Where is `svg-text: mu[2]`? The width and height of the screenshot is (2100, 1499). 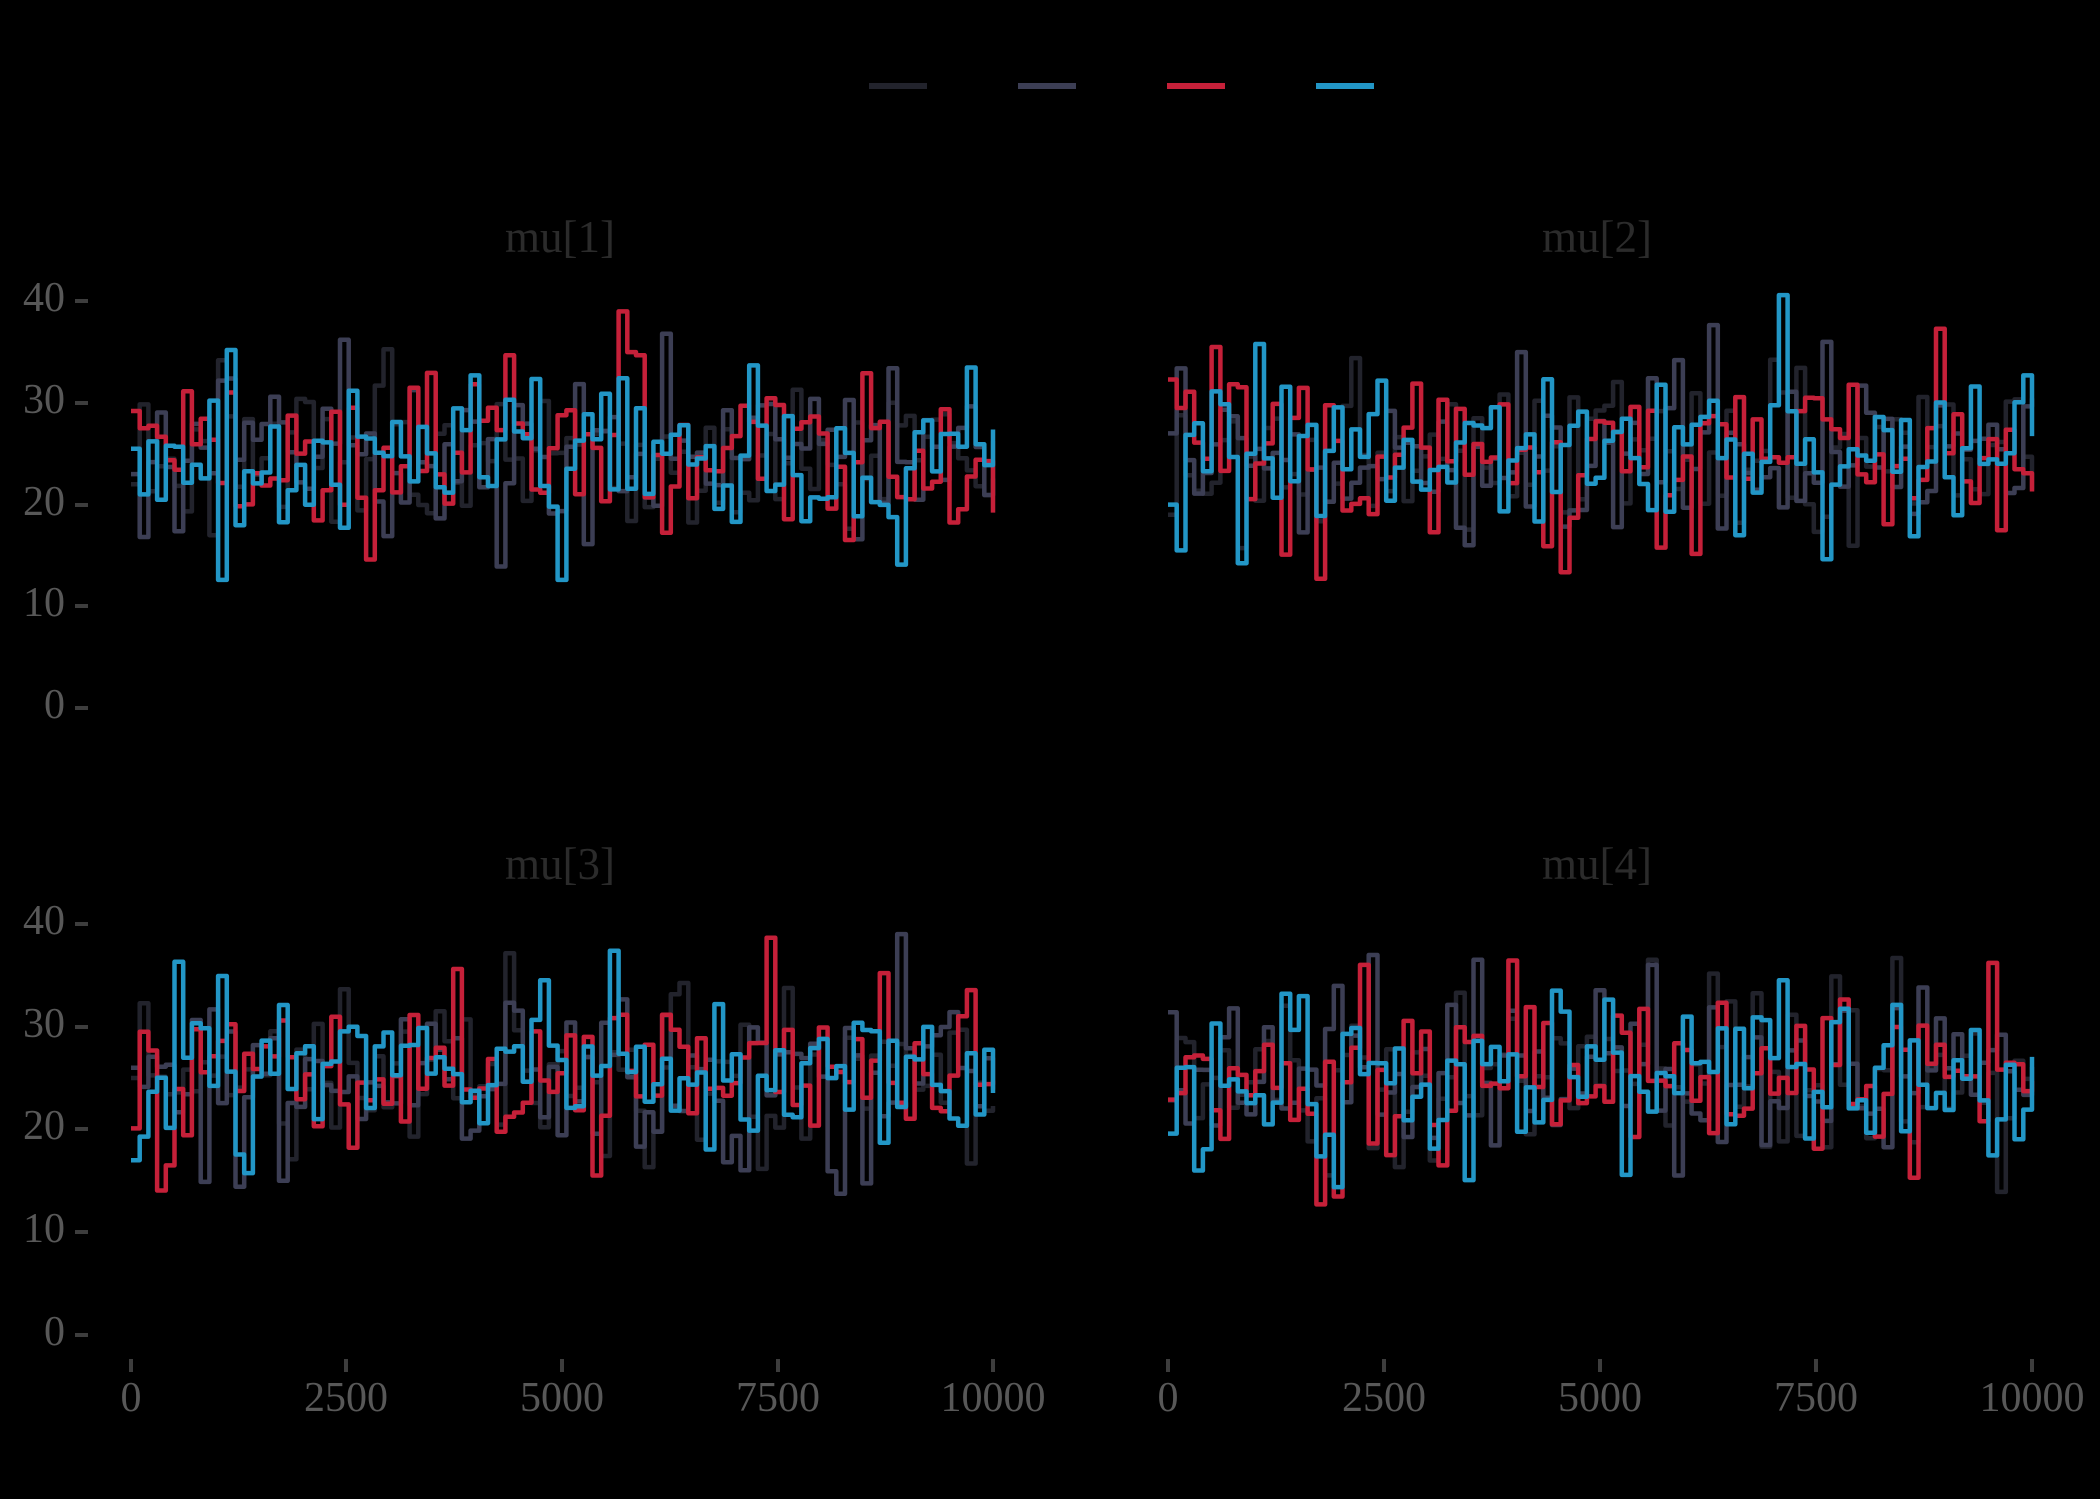
svg-text: mu[2] is located at coordinates (1597, 237).